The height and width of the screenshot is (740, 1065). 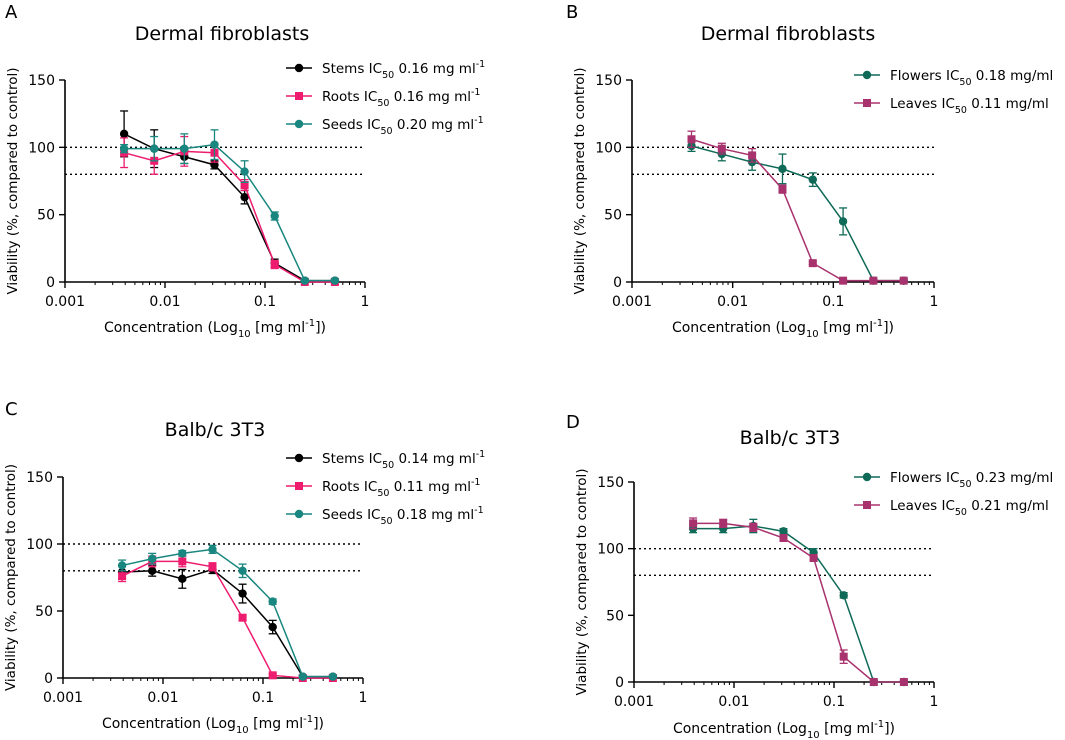 What do you see at coordinates (11, 12) in the screenshot?
I see `panel-label: A` at bounding box center [11, 12].